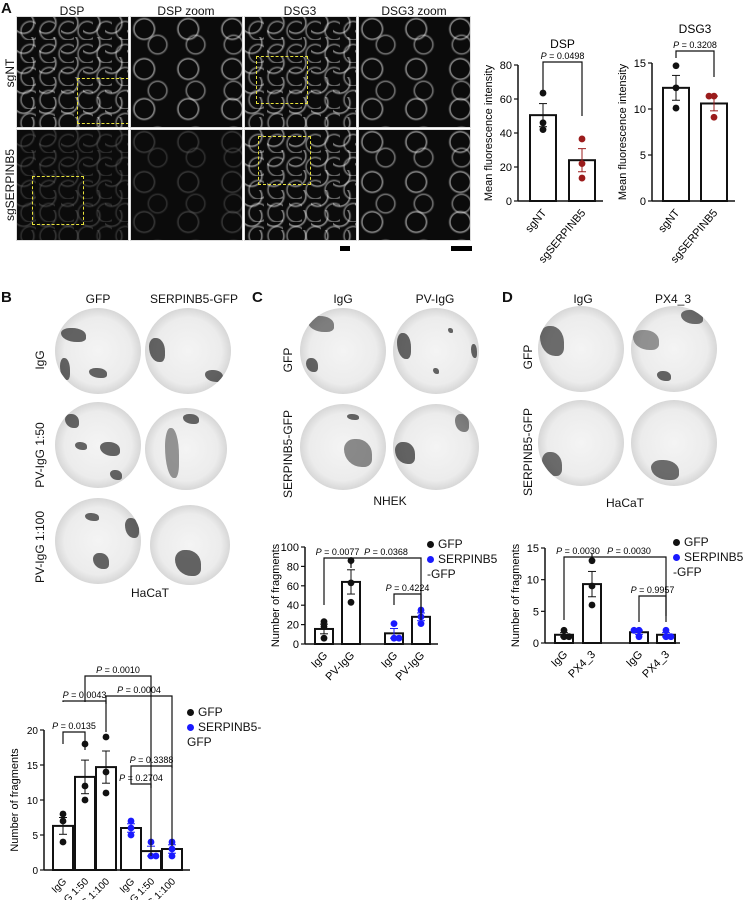 The image size is (744, 900). I want to click on svg-text: P = 0.0368, so click(386, 552).